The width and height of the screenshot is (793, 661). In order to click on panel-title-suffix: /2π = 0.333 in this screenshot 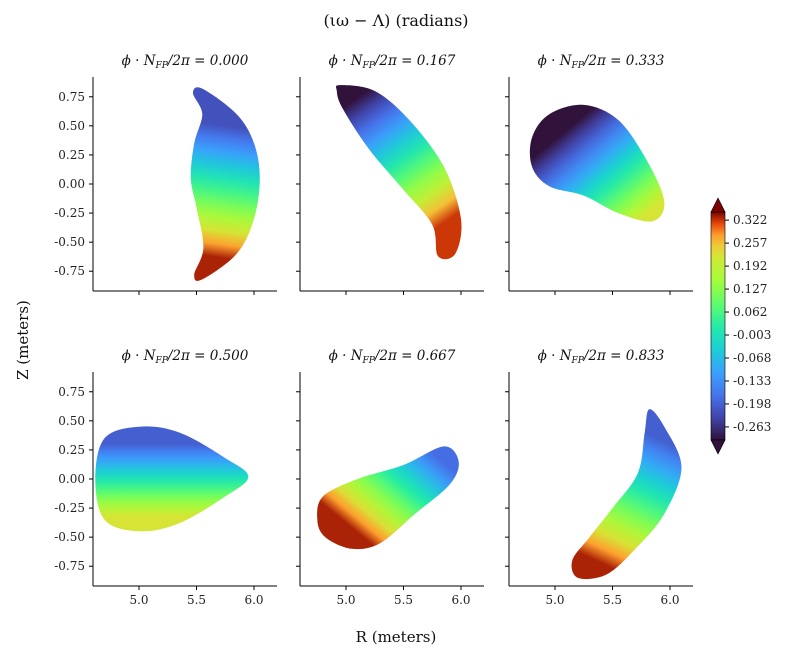, I will do `click(623, 61)`.